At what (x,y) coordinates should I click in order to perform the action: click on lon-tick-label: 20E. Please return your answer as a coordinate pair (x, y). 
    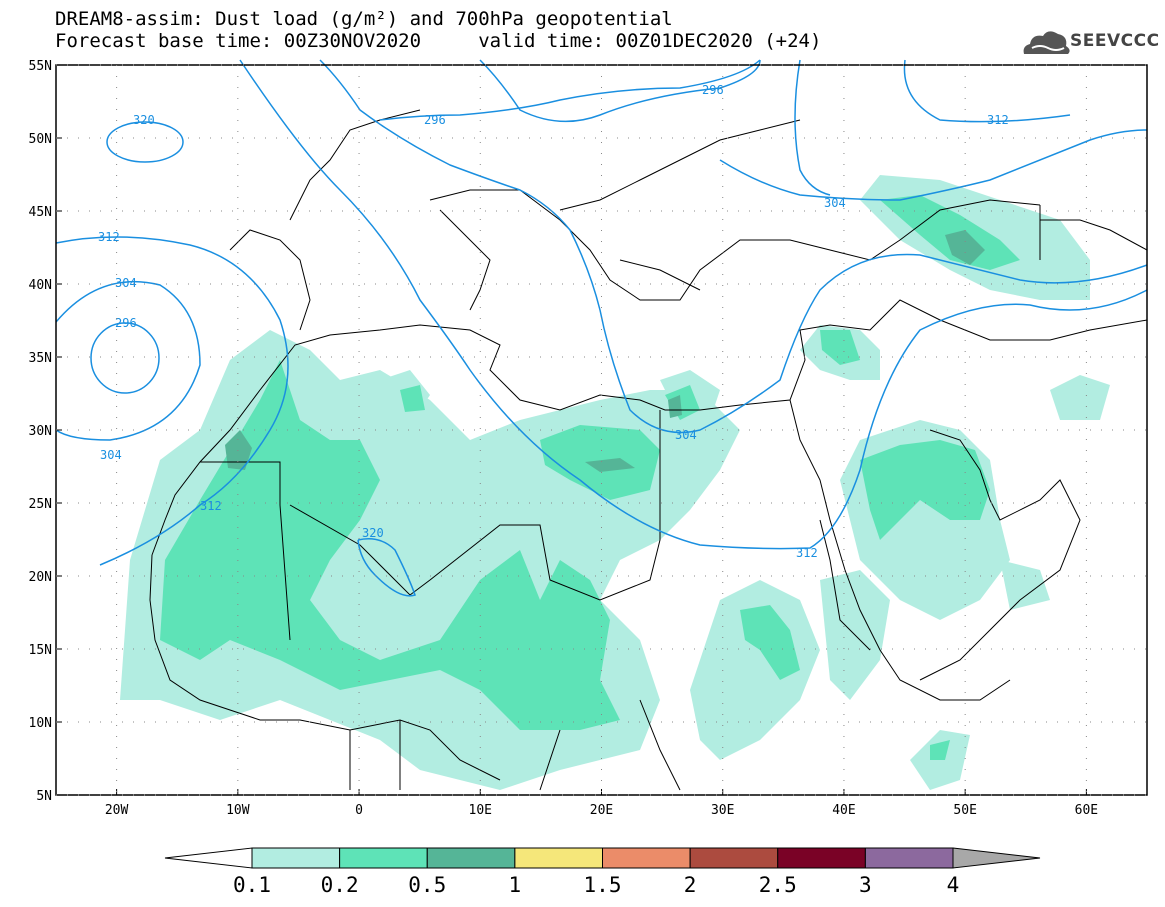
    Looking at the image, I should click on (601, 810).